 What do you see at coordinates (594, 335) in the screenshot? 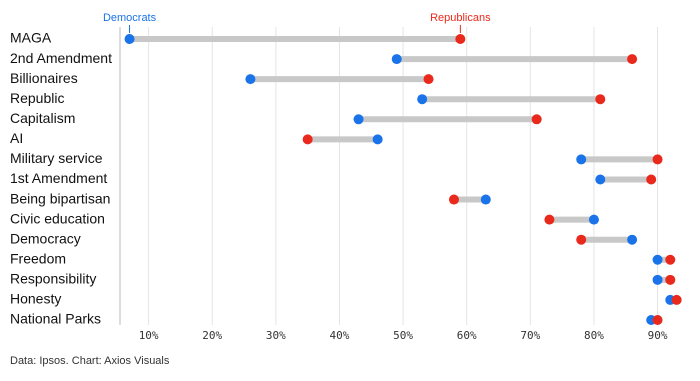
I see `x-tick-label: 80%` at bounding box center [594, 335].